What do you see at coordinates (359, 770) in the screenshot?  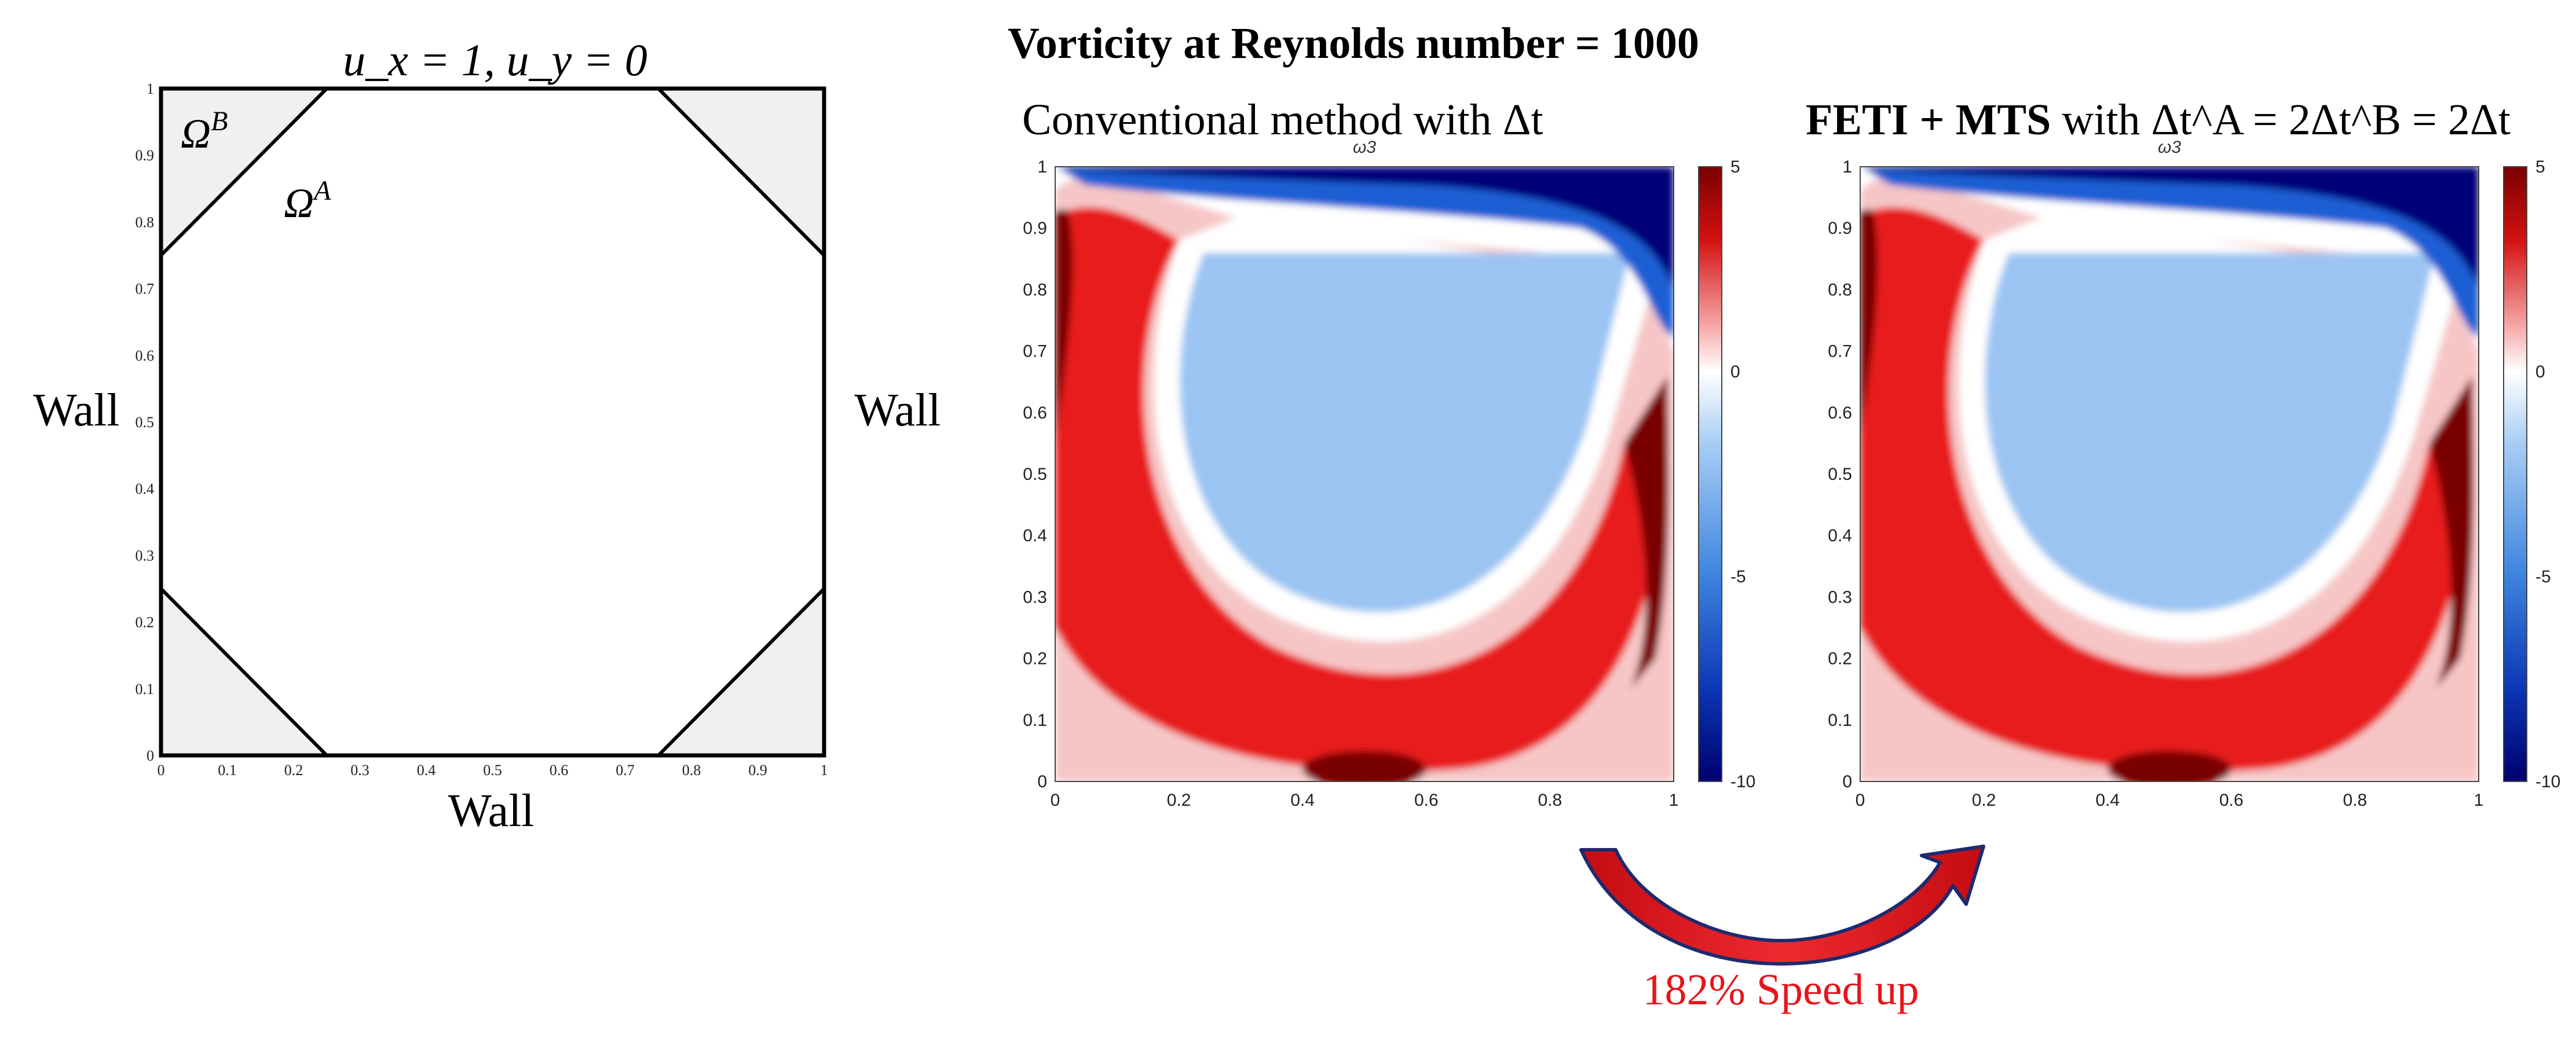 I see `domain-x-tick: 0.3` at bounding box center [359, 770].